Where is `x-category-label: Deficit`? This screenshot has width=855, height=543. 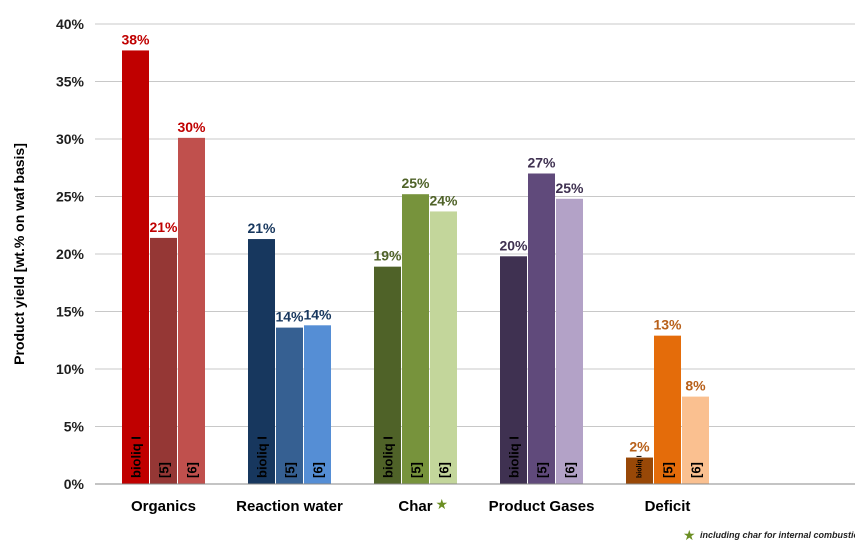
x-category-label: Deficit is located at coordinates (668, 506).